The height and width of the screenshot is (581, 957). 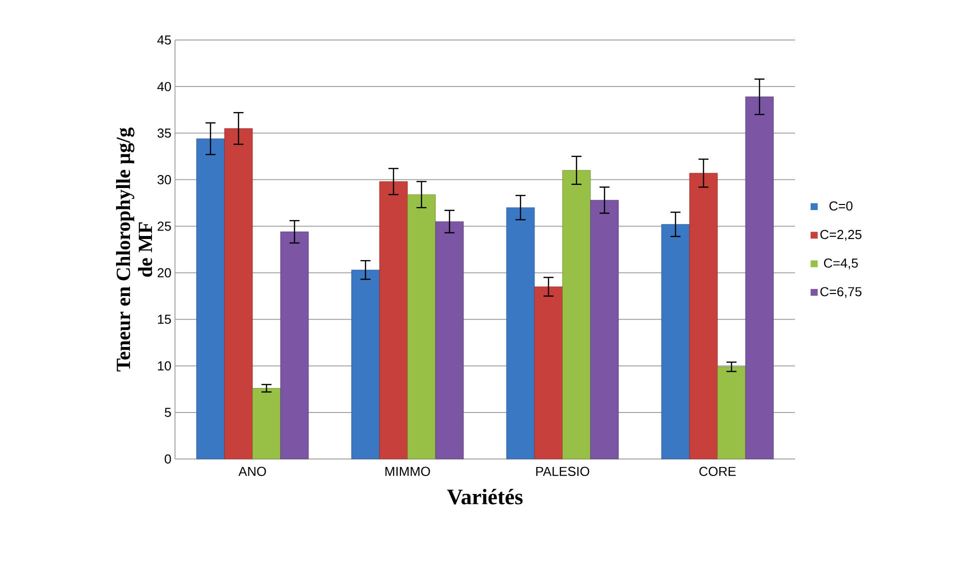 I want to click on x-axis-title: Variétés, so click(x=485, y=496).